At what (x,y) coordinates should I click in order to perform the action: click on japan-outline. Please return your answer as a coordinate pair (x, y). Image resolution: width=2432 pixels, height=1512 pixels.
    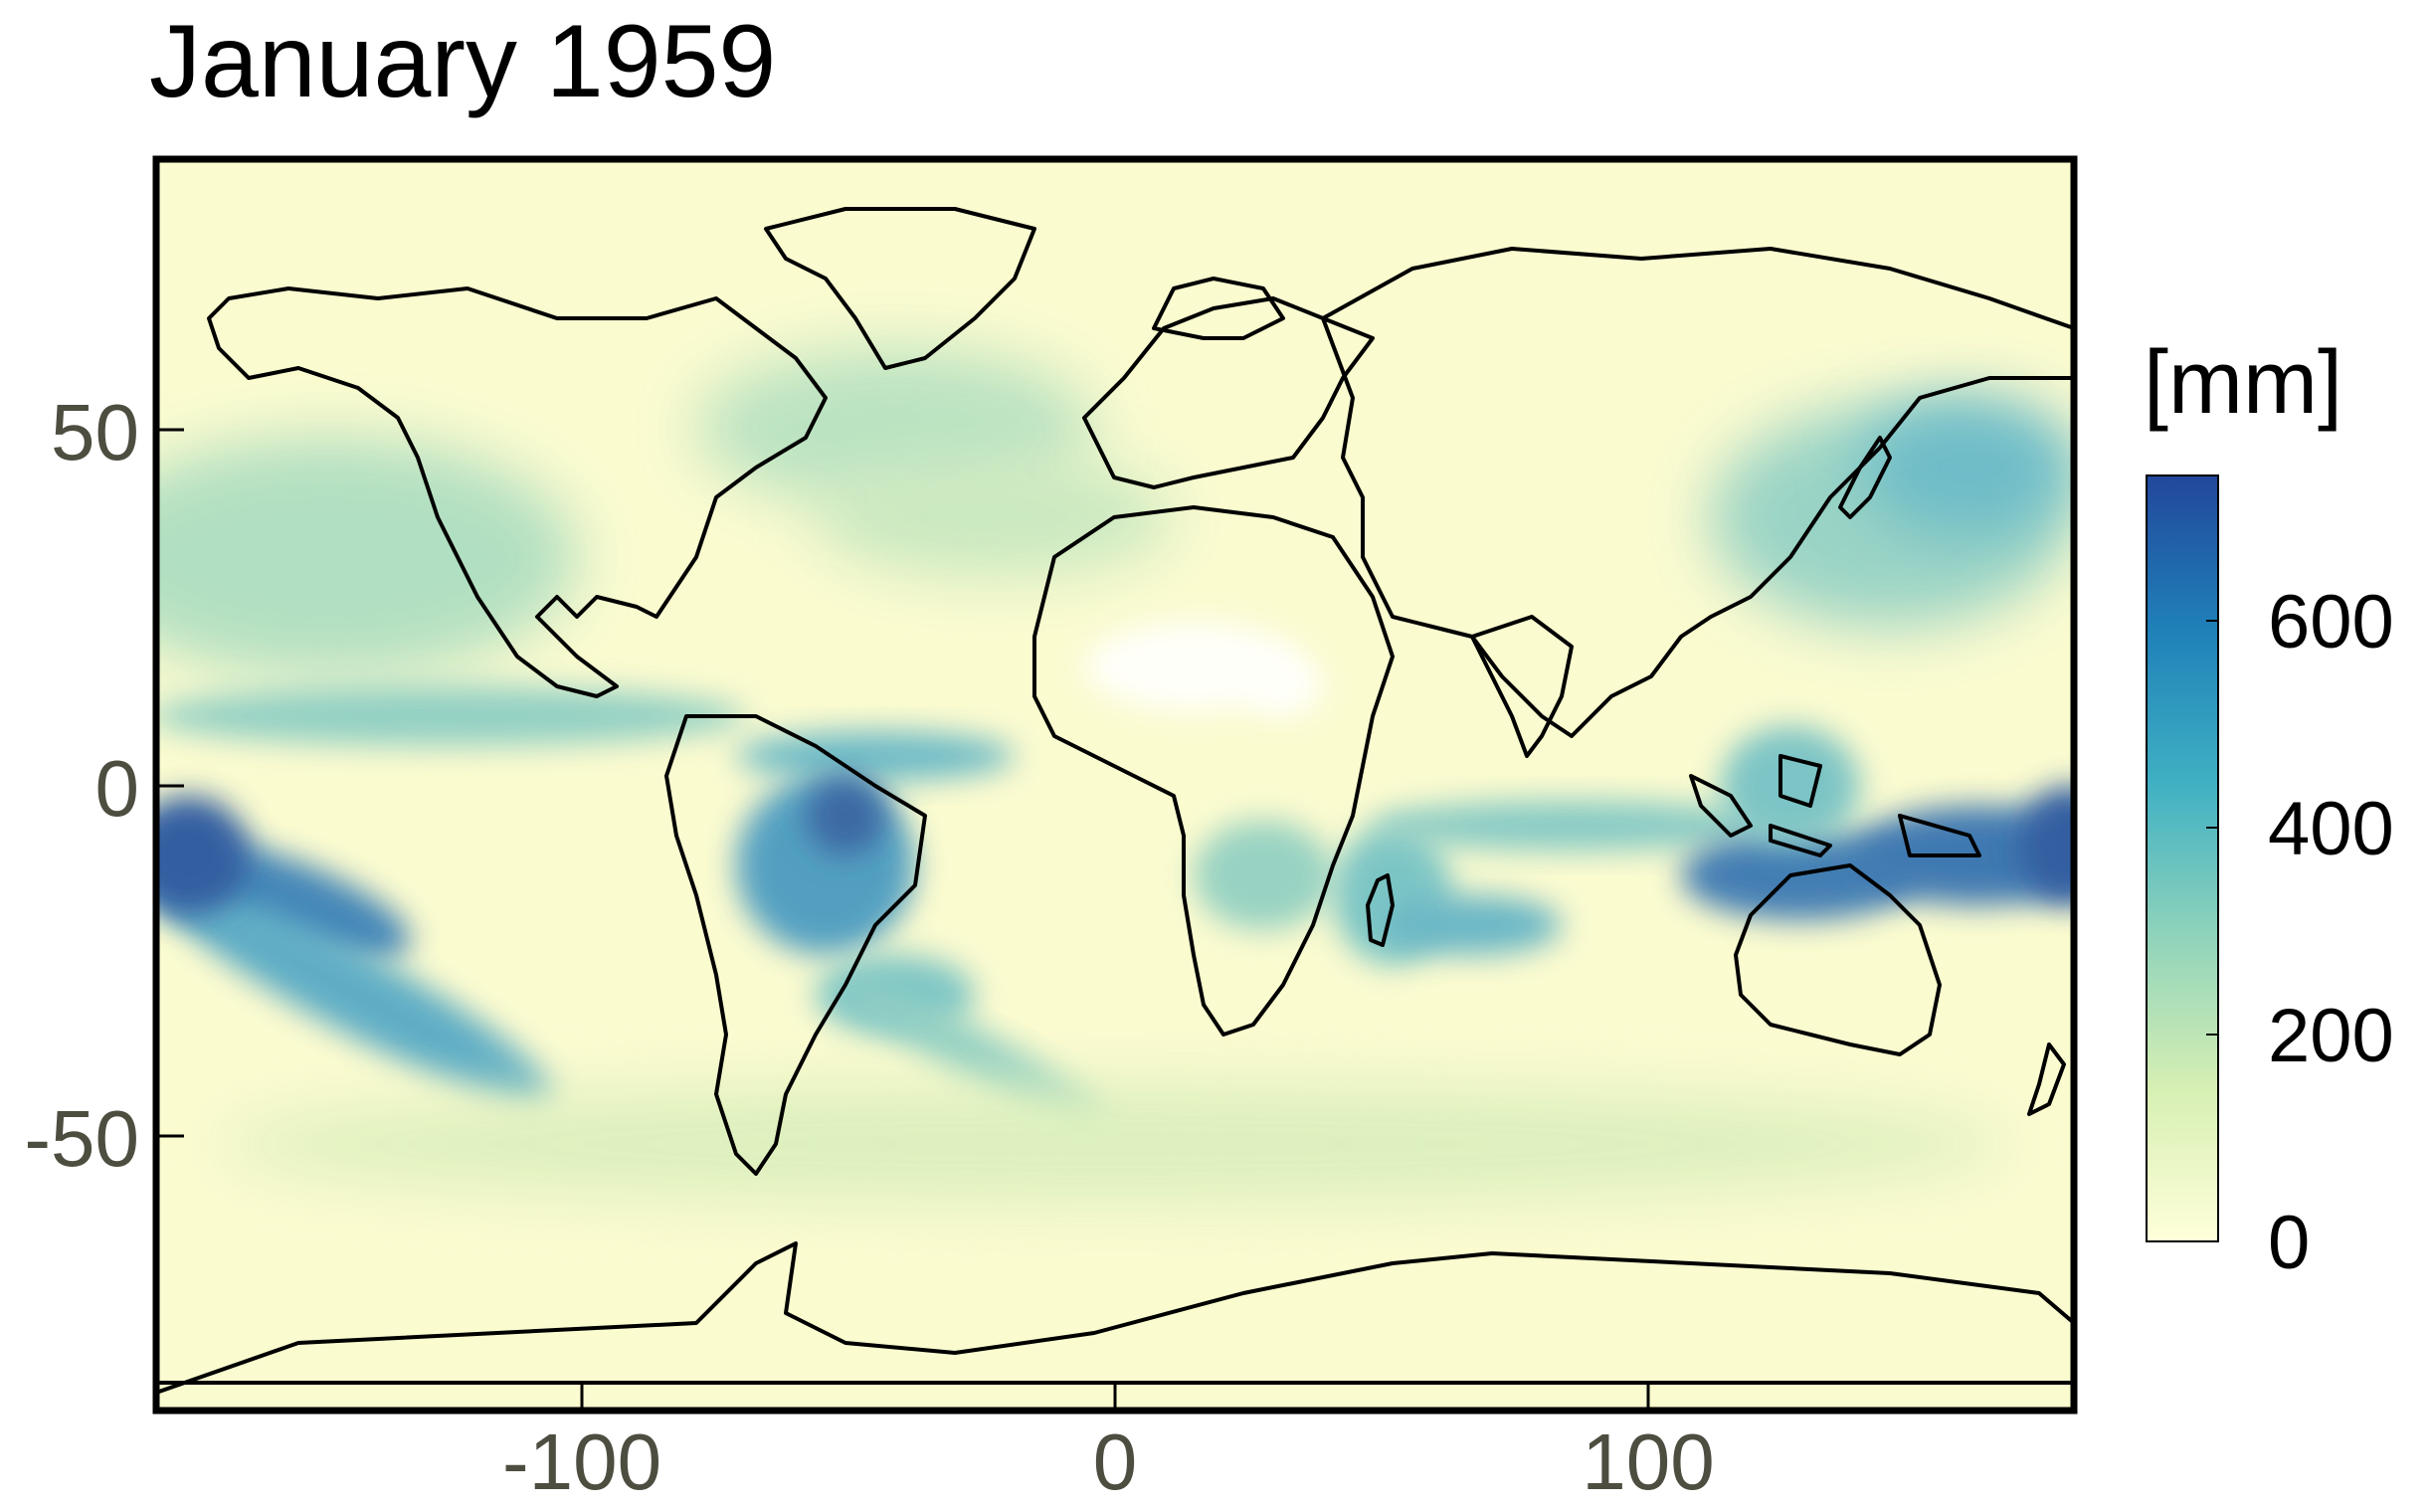
    Looking at the image, I should click on (1865, 477).